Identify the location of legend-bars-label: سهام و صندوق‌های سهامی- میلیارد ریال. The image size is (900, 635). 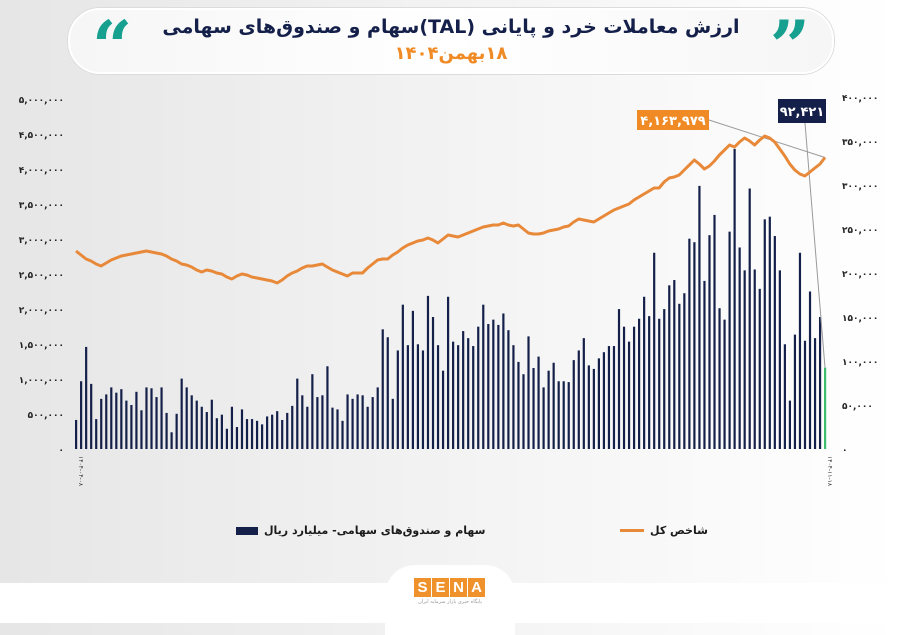
(375, 530).